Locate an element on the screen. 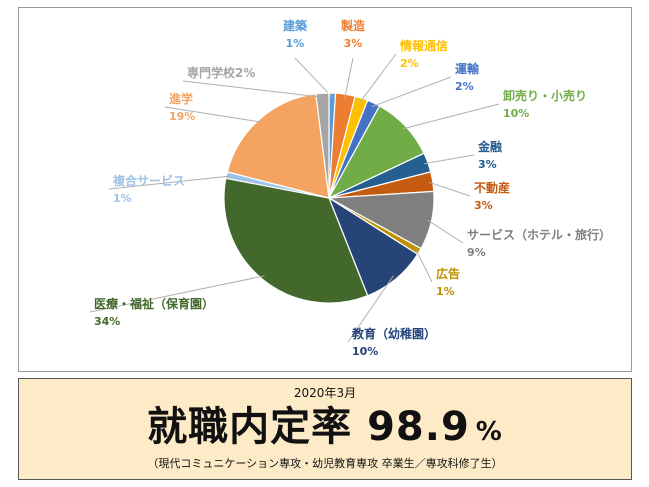  slice-percent-label: 34% is located at coordinates (107, 321).